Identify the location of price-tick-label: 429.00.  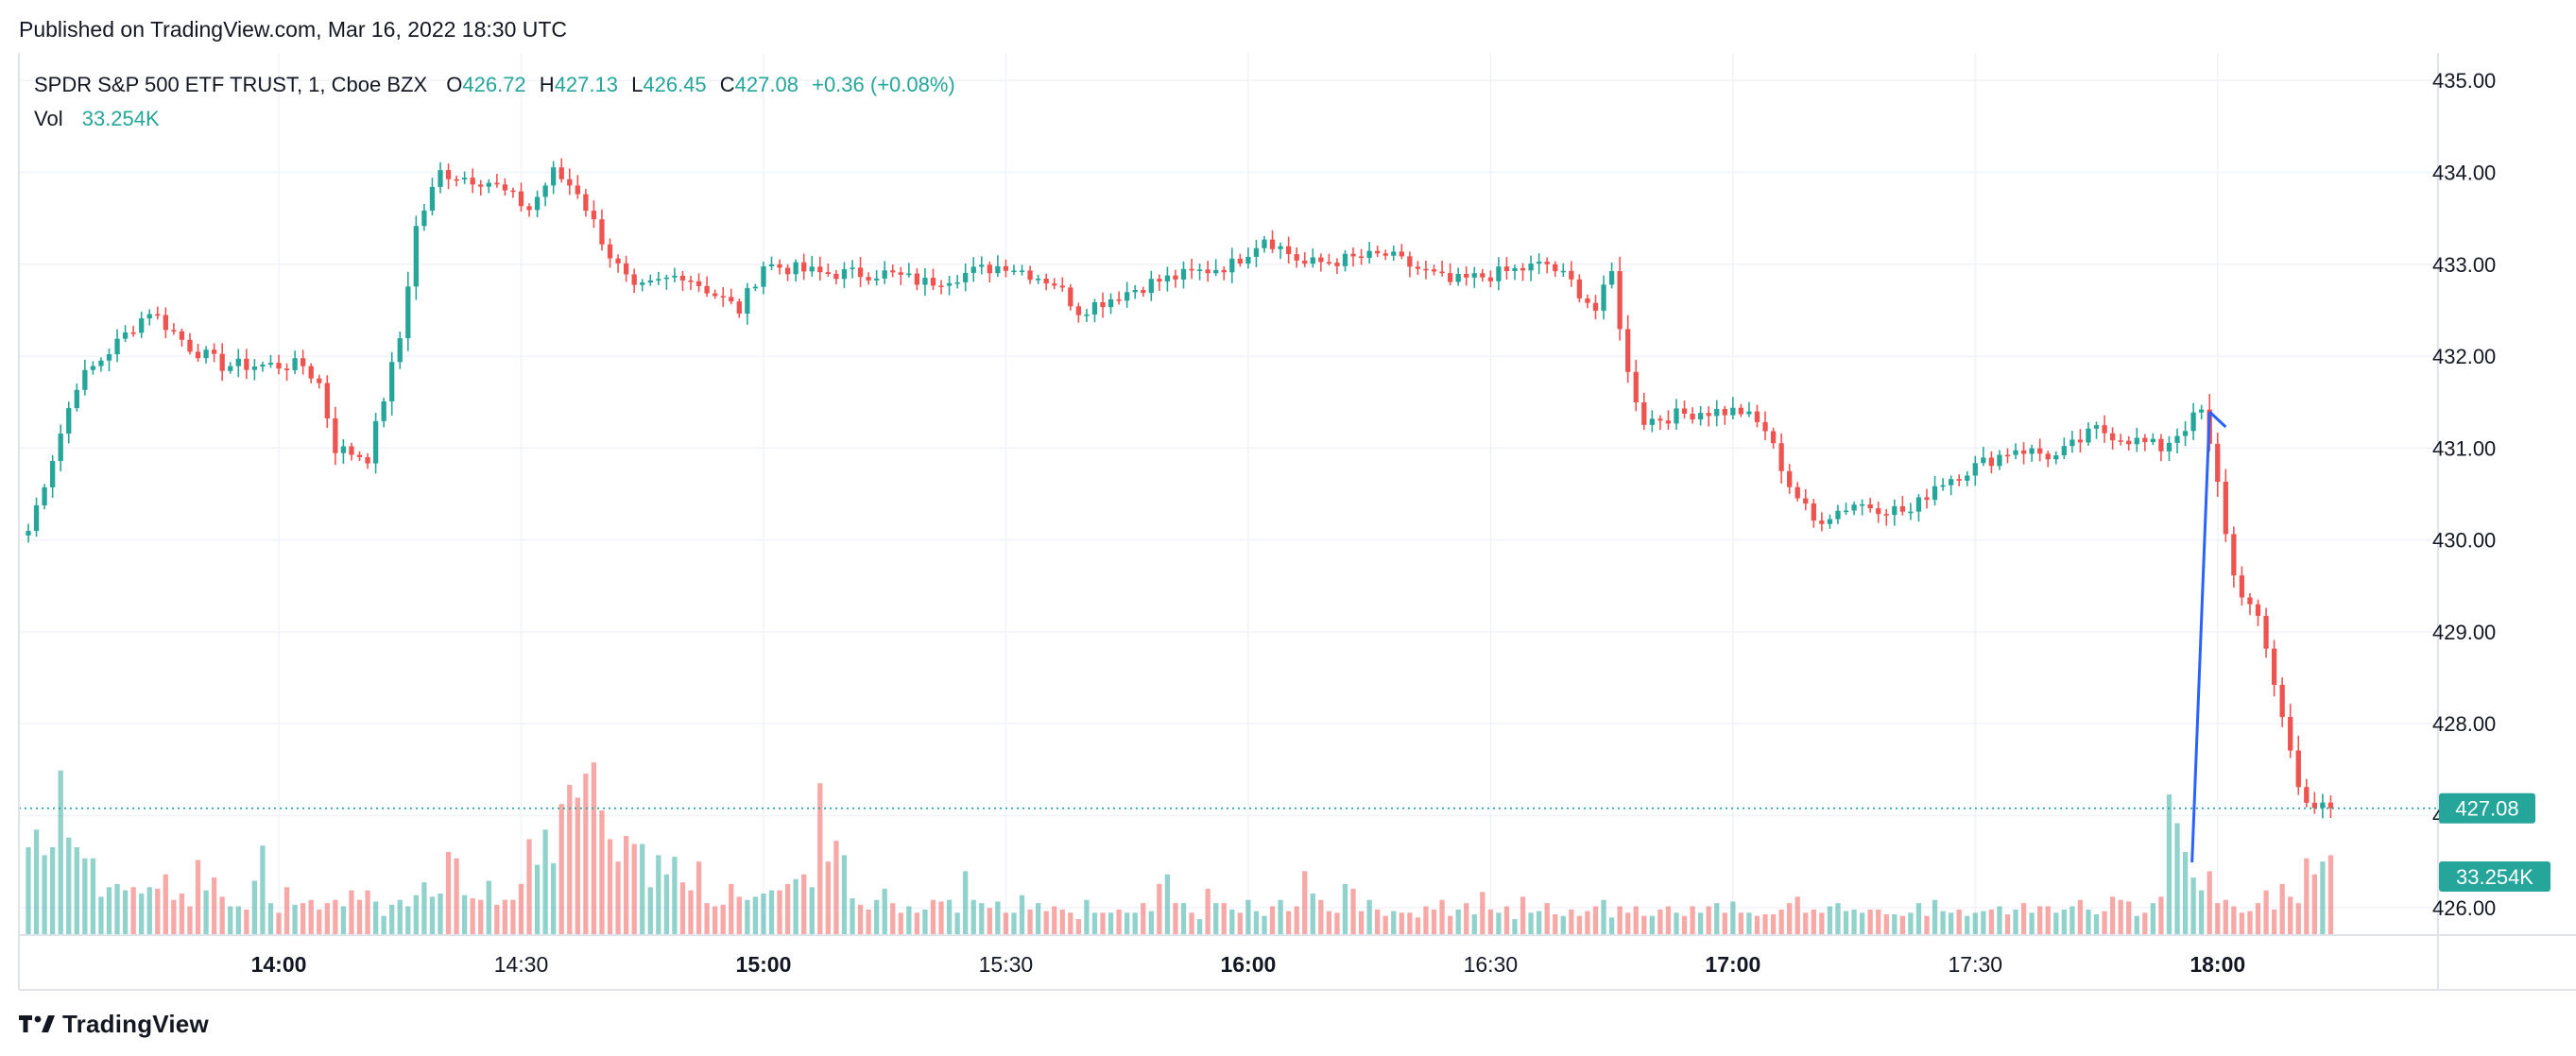
(2464, 632).